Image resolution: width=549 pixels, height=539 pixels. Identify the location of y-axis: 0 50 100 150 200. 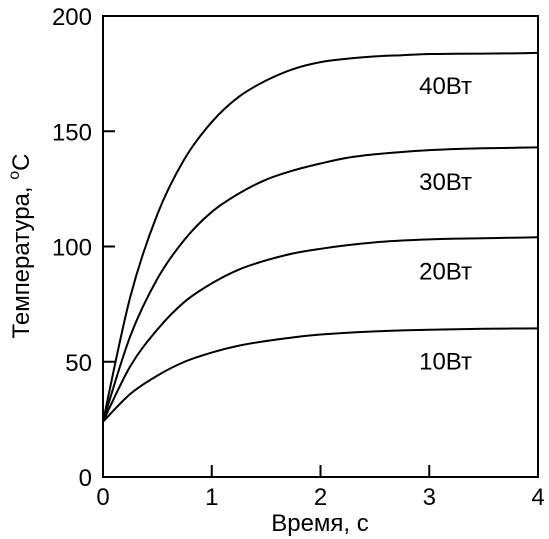
(83, 248).